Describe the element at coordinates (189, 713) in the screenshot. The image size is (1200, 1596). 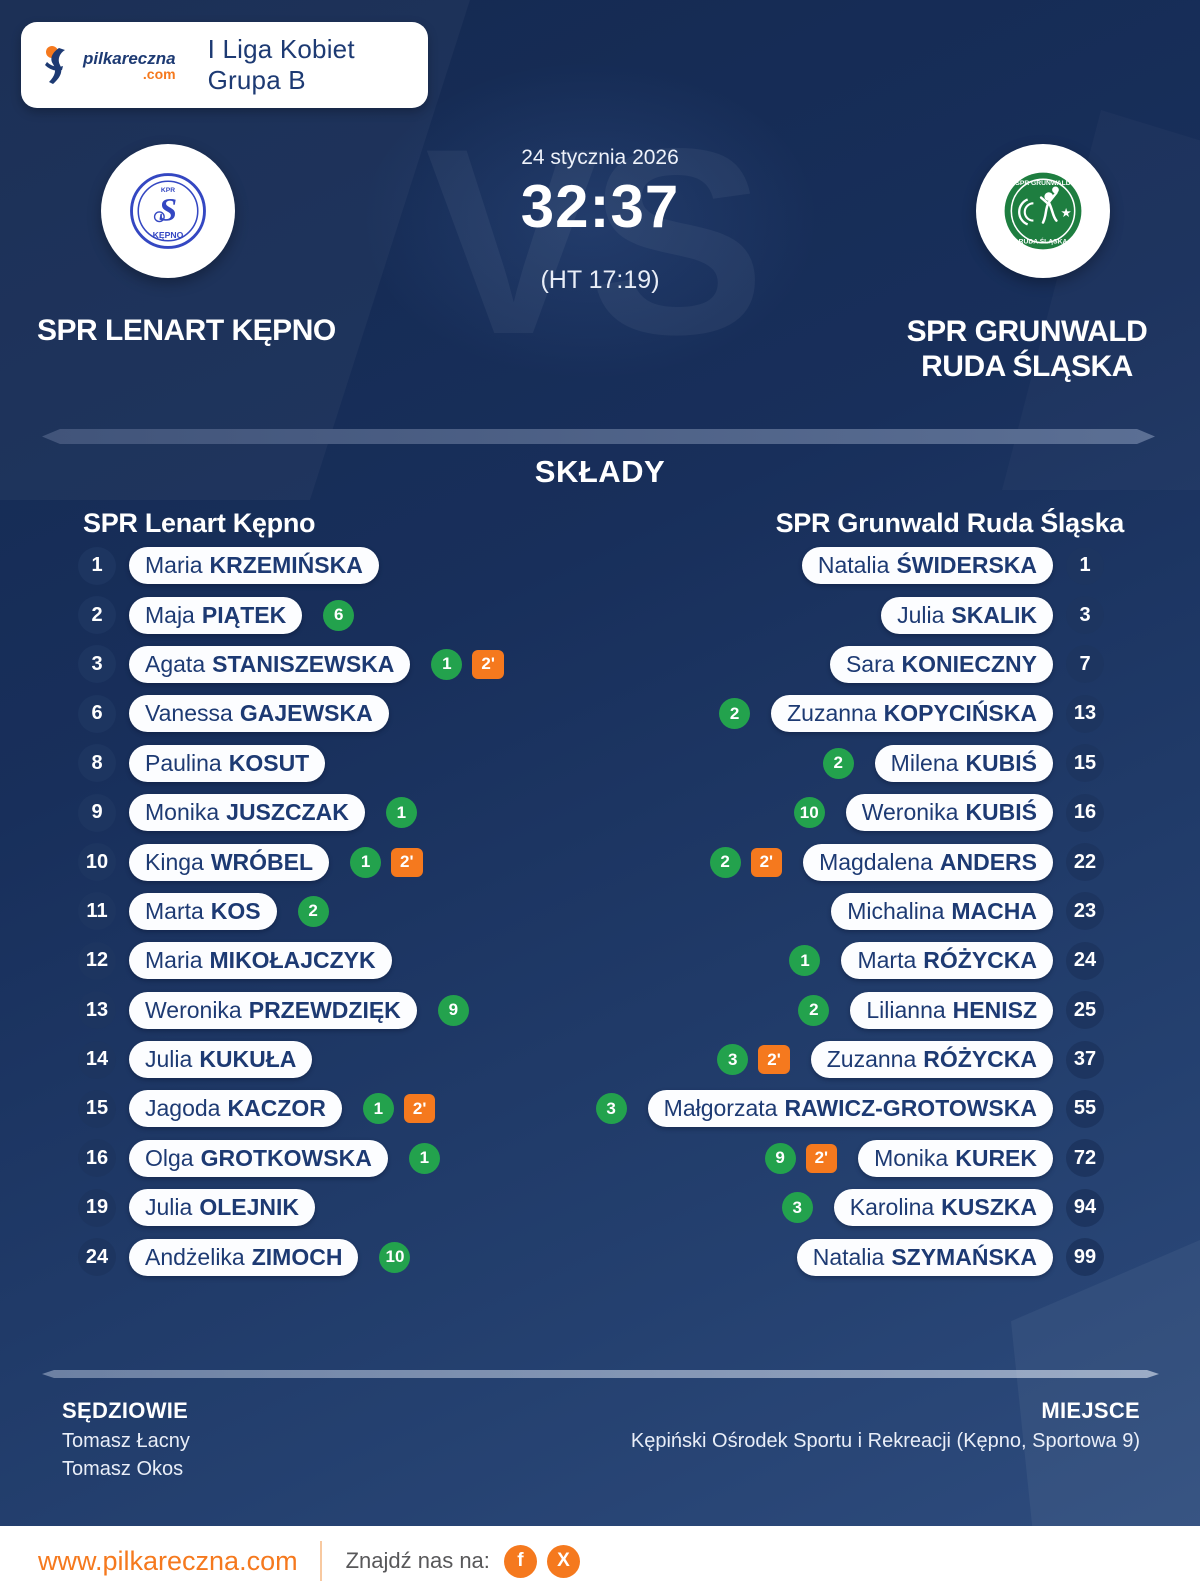
I see `player-first-name: Vanessa` at that location.